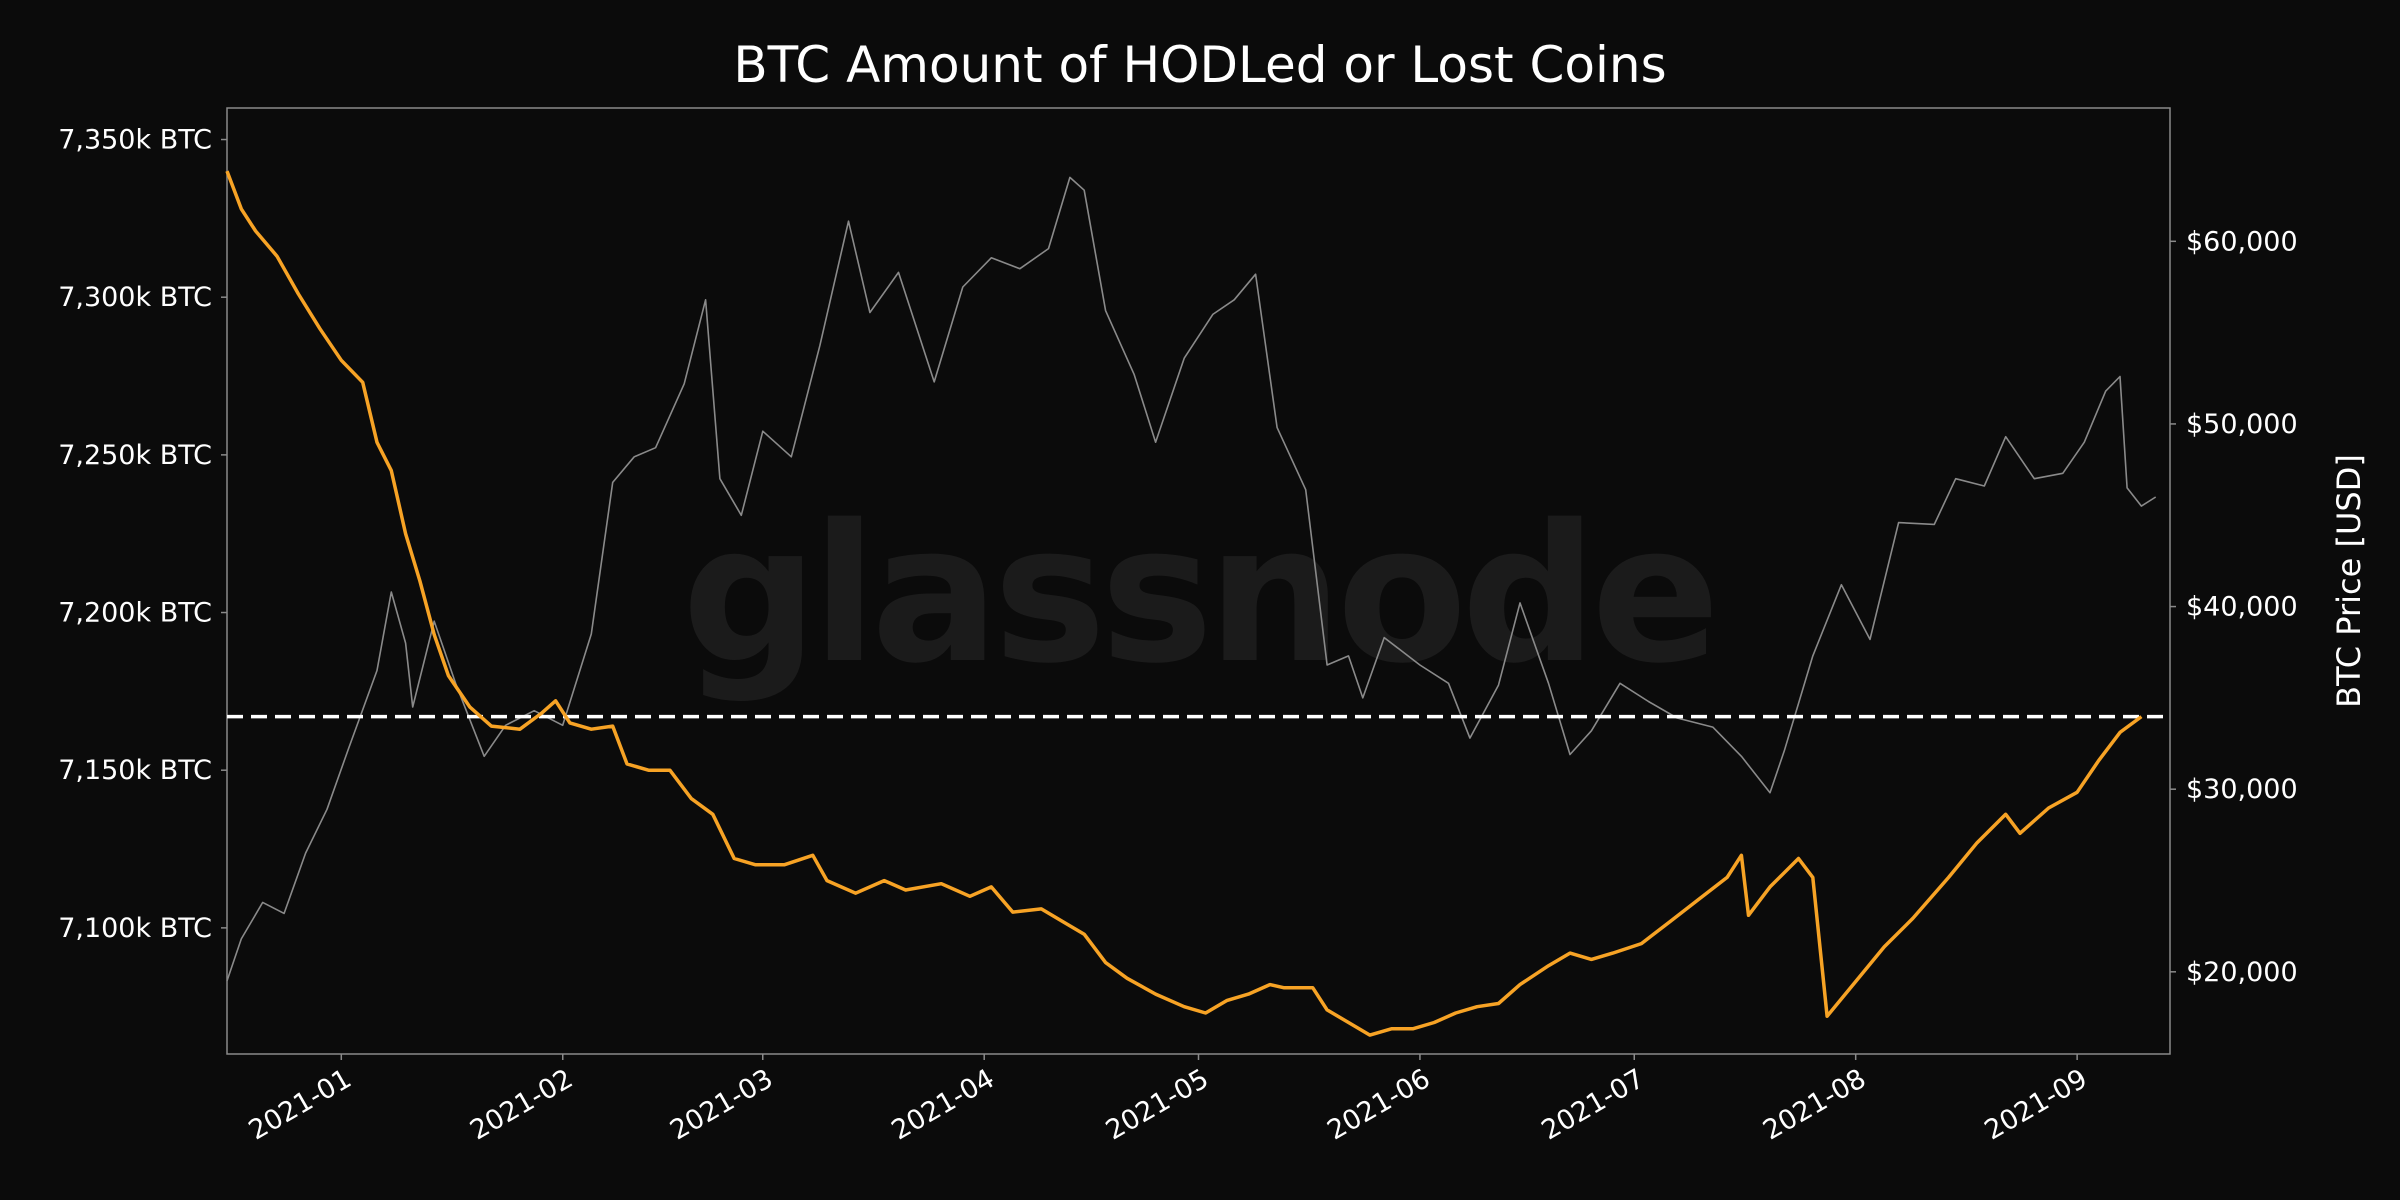 Image resolution: width=2400 pixels, height=1200 pixels. Describe the element at coordinates (2242, 607) in the screenshot. I see `right-tick-label: $40,000` at that location.